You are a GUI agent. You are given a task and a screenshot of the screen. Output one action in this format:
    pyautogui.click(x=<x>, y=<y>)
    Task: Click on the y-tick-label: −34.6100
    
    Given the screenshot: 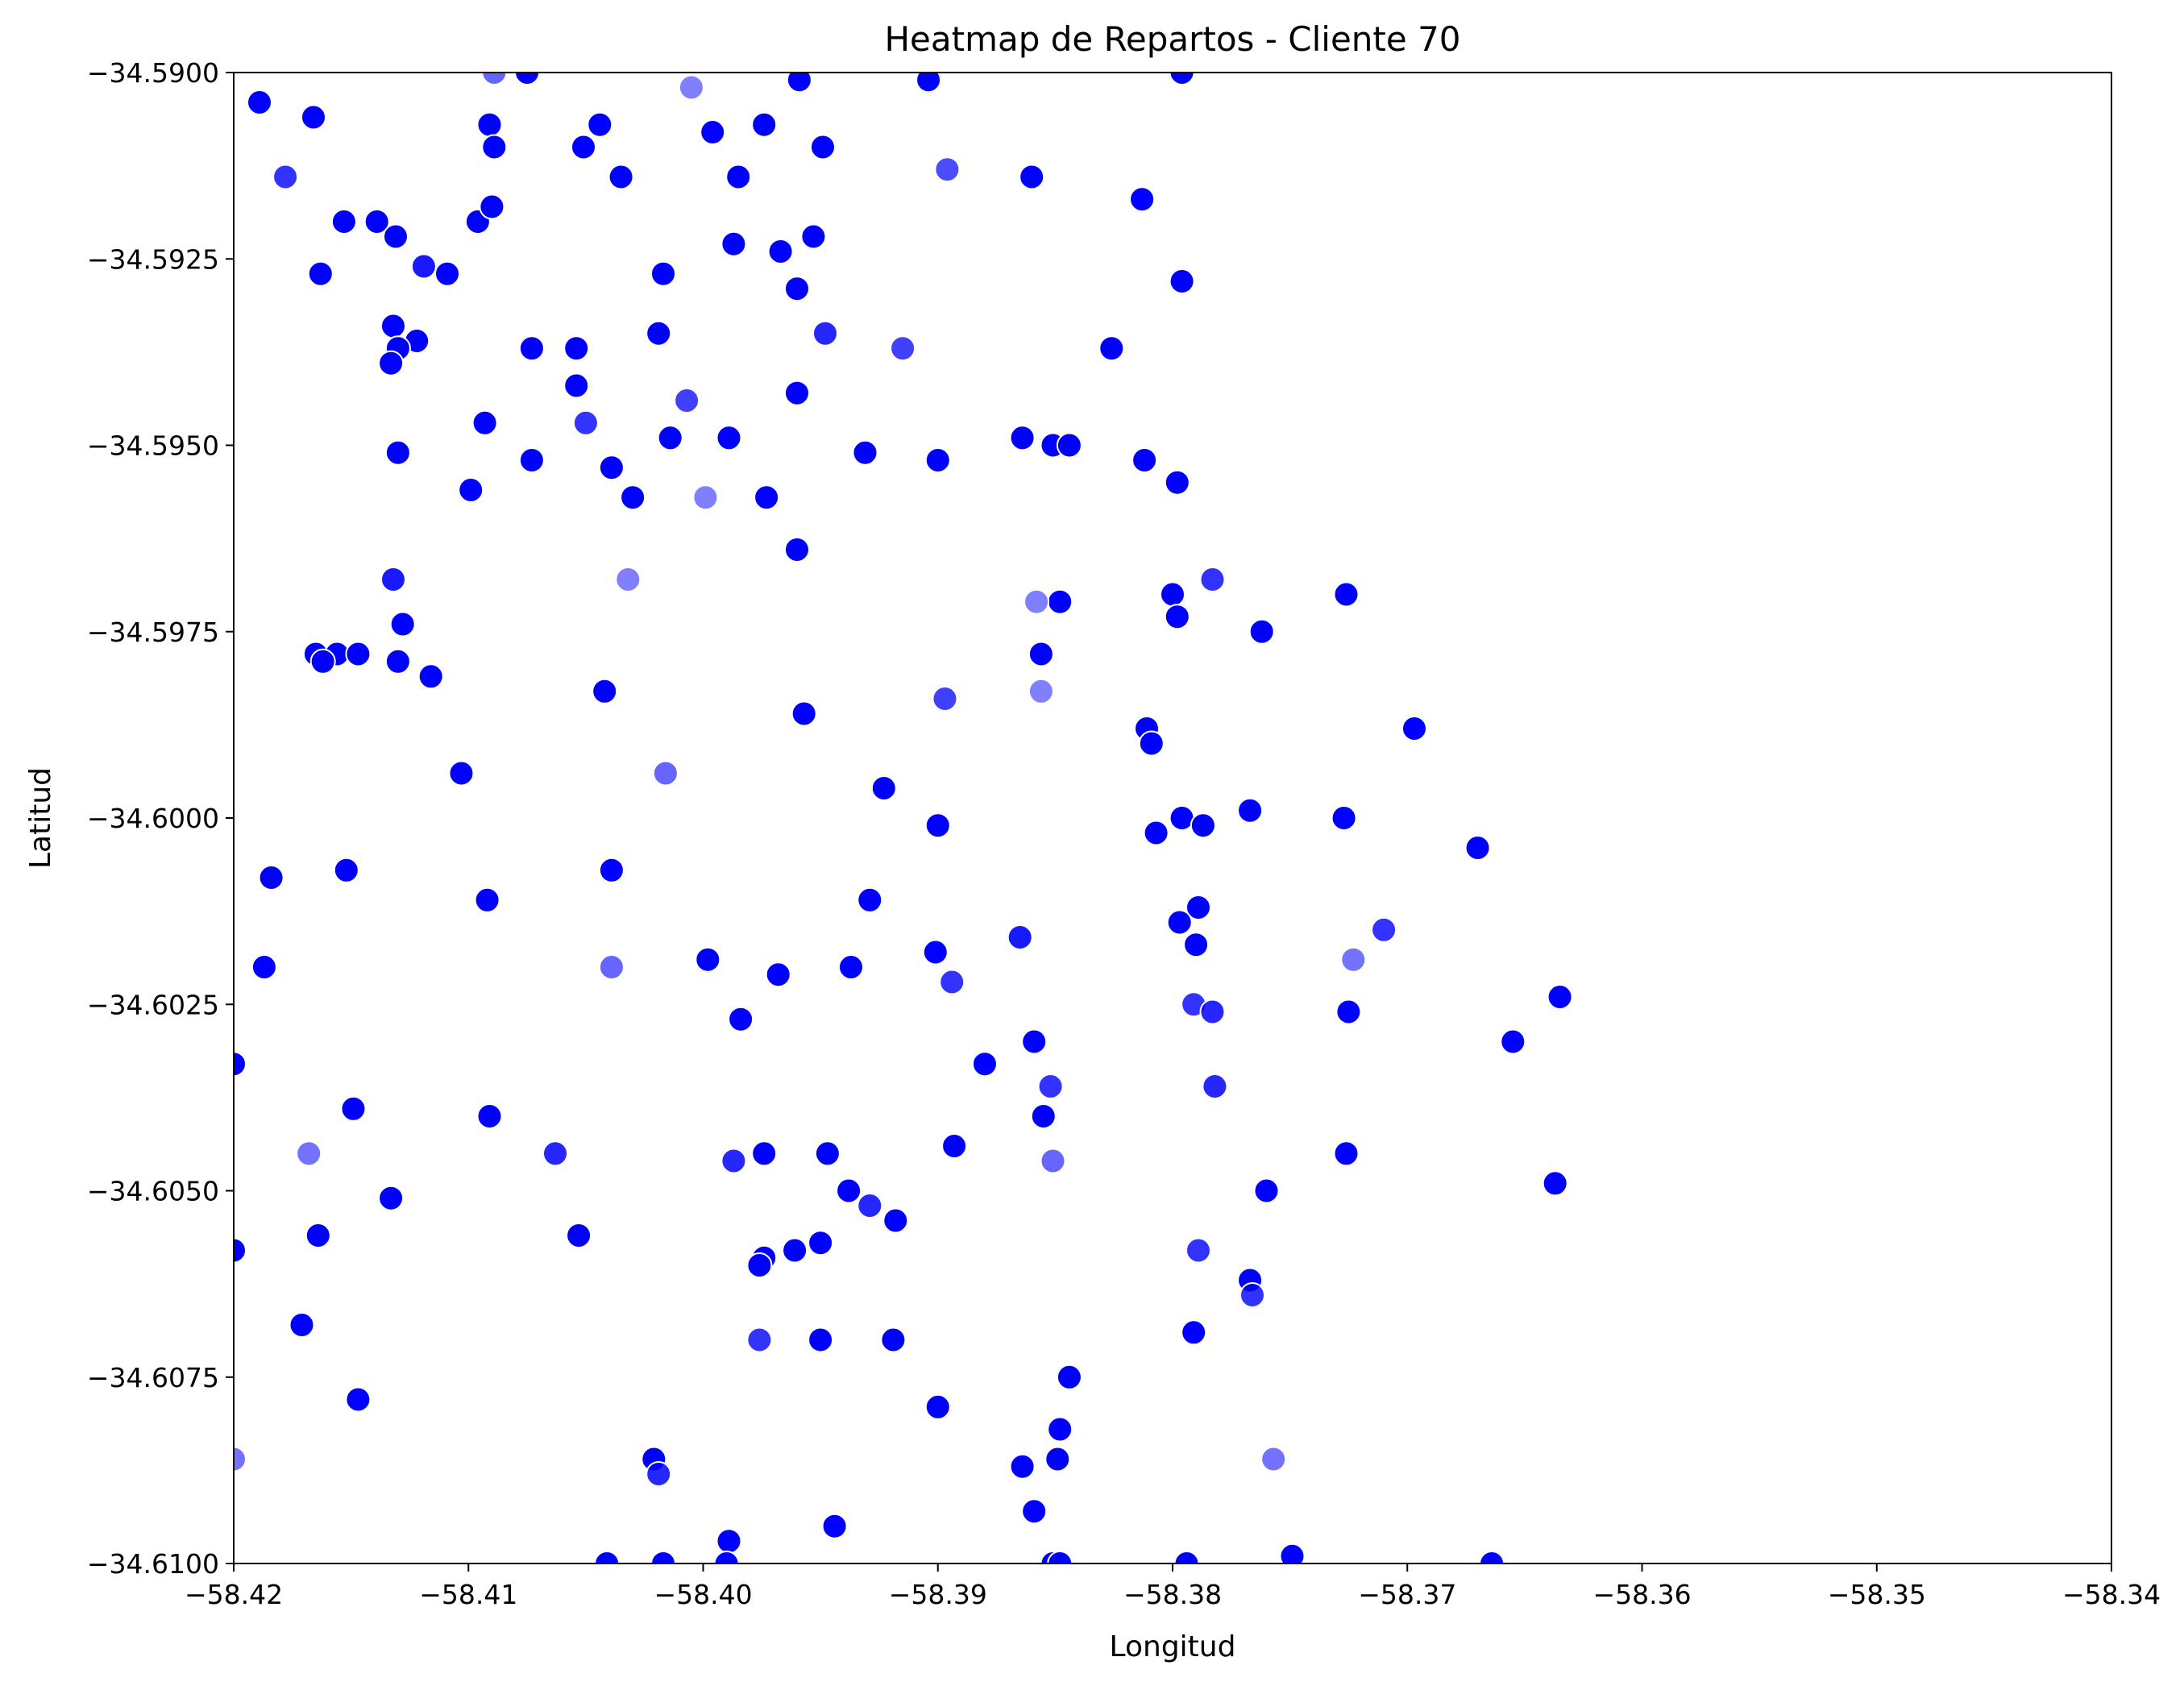 What is the action you would take?
    pyautogui.click(x=153, y=1564)
    